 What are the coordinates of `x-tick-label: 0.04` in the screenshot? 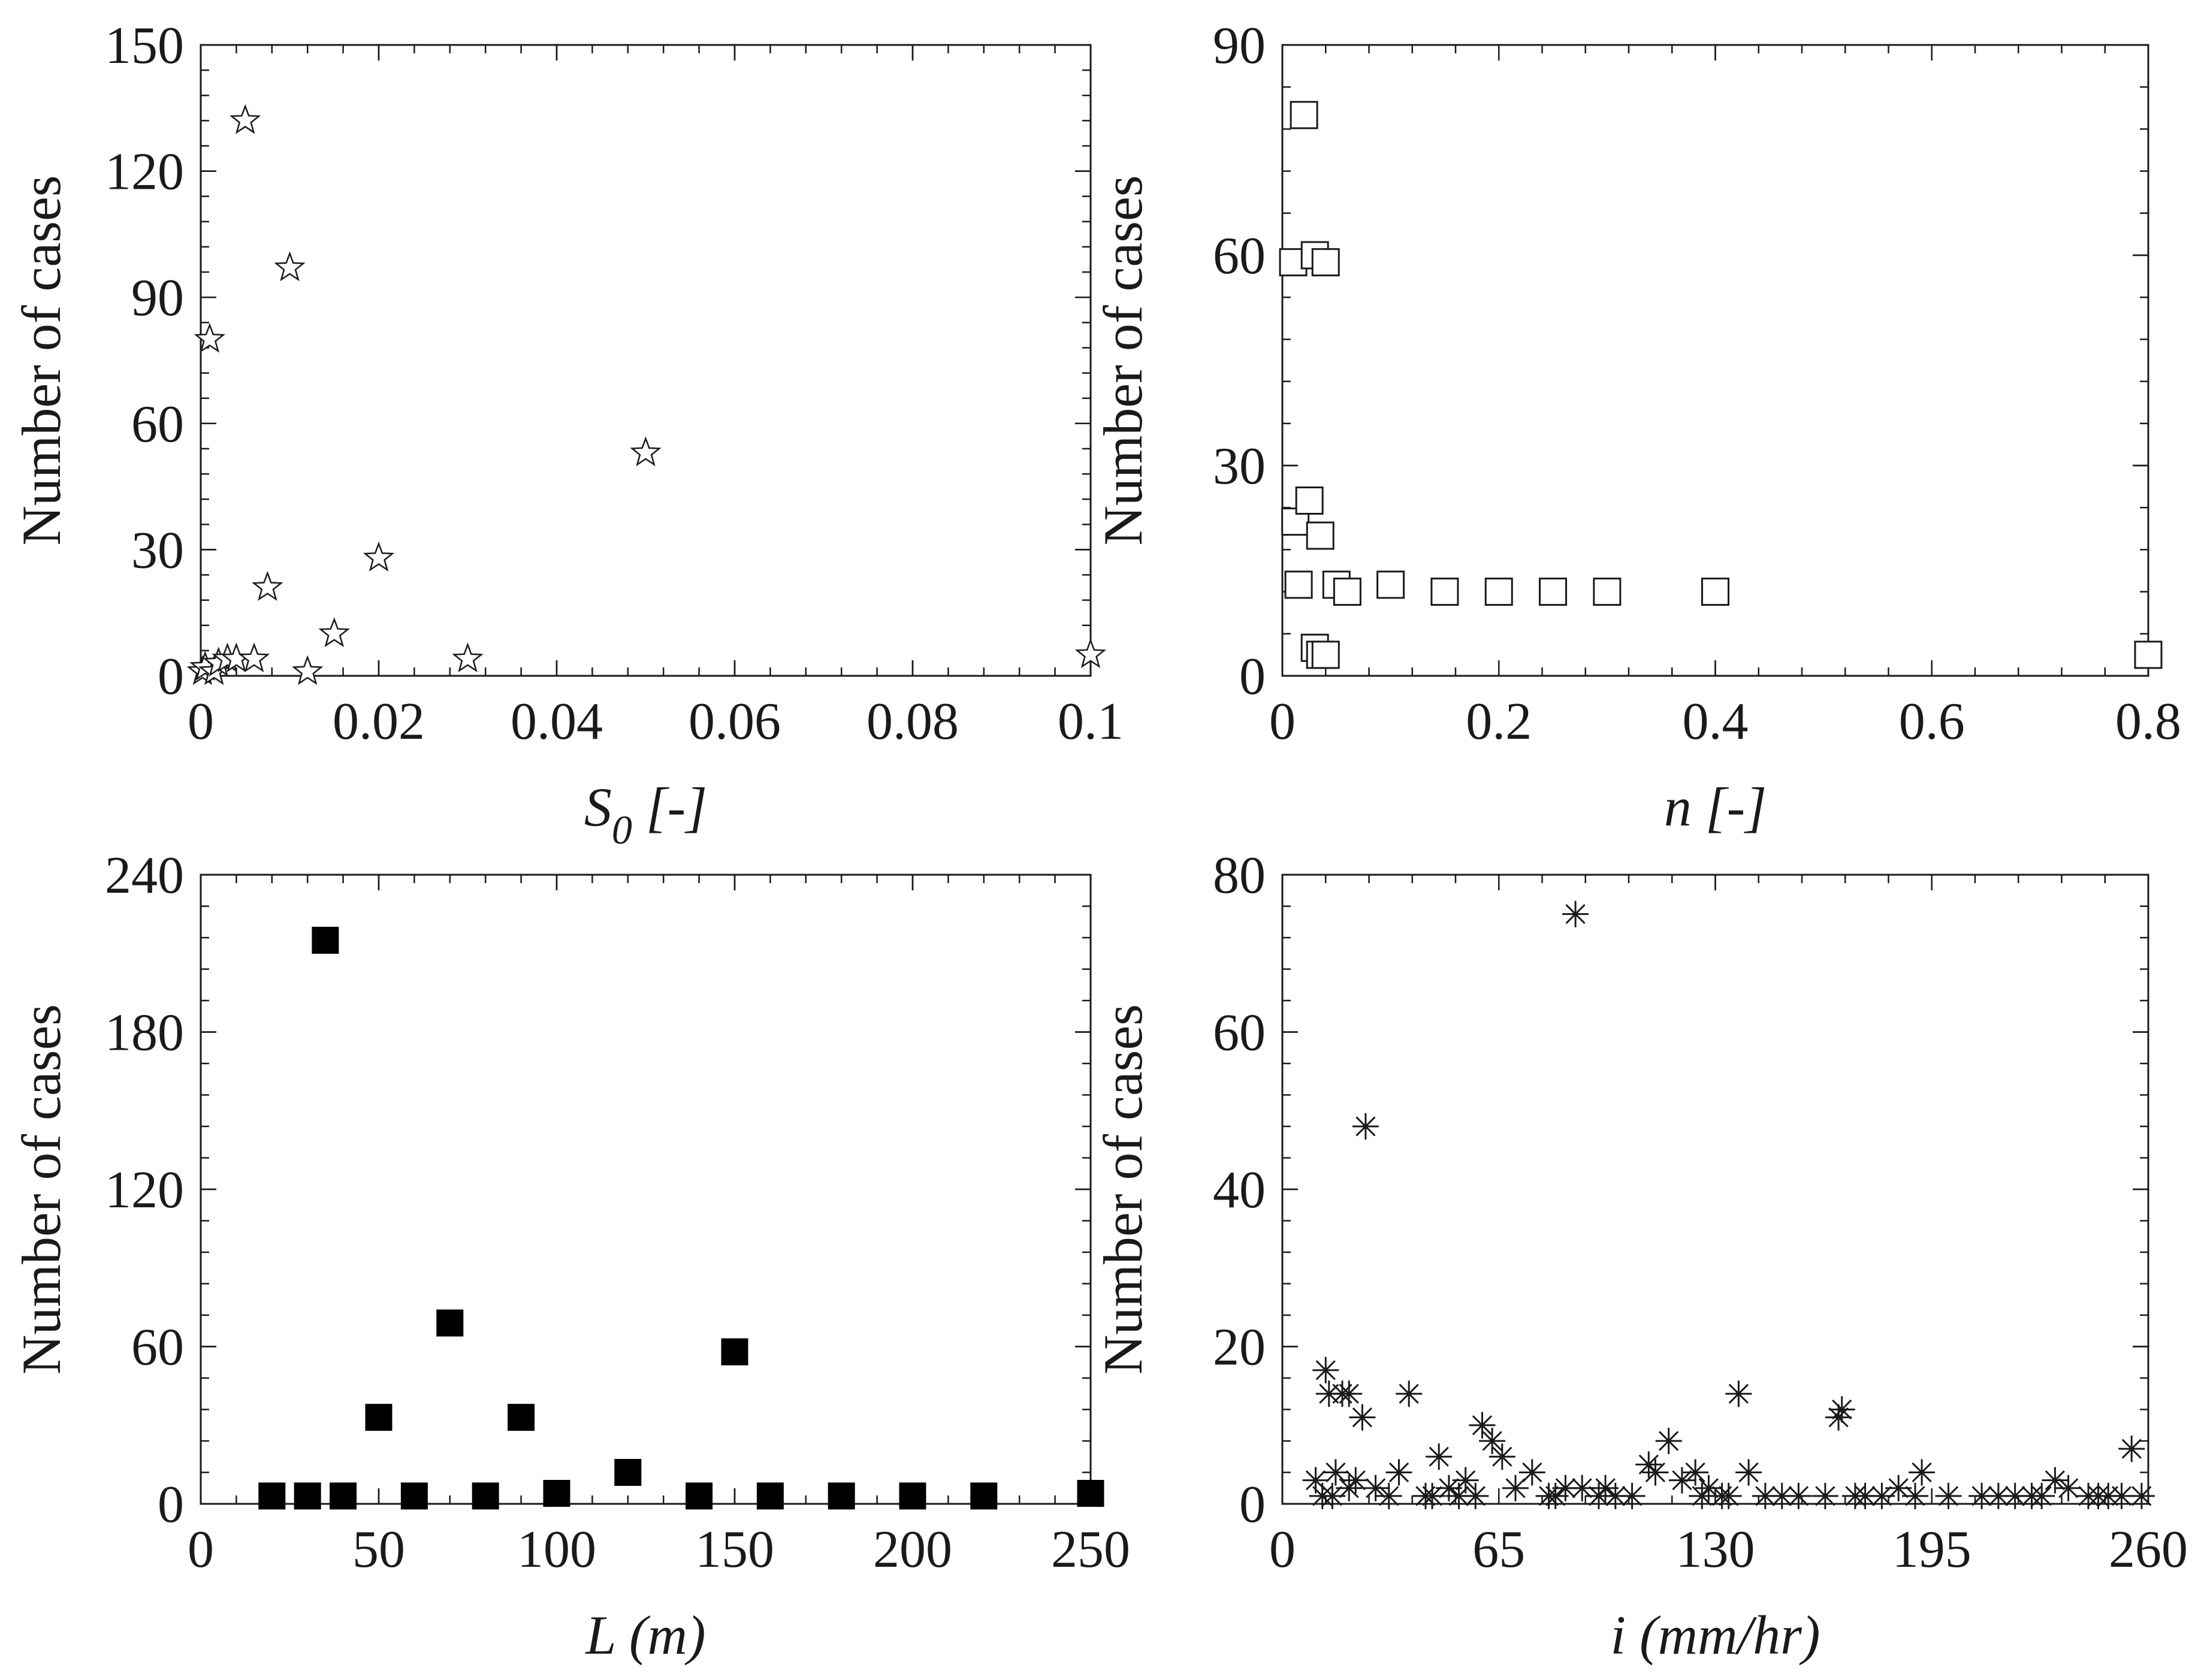 It's located at (557, 722).